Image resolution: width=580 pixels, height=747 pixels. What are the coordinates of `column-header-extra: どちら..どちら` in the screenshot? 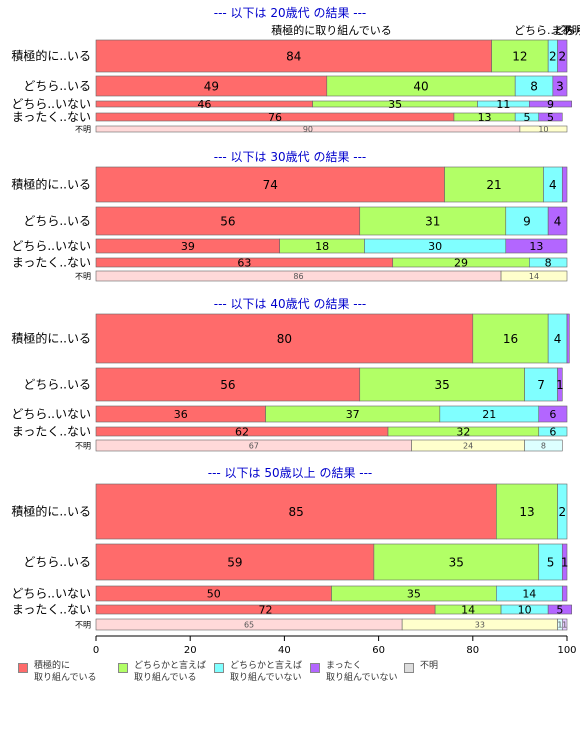 It's located at (547, 30).